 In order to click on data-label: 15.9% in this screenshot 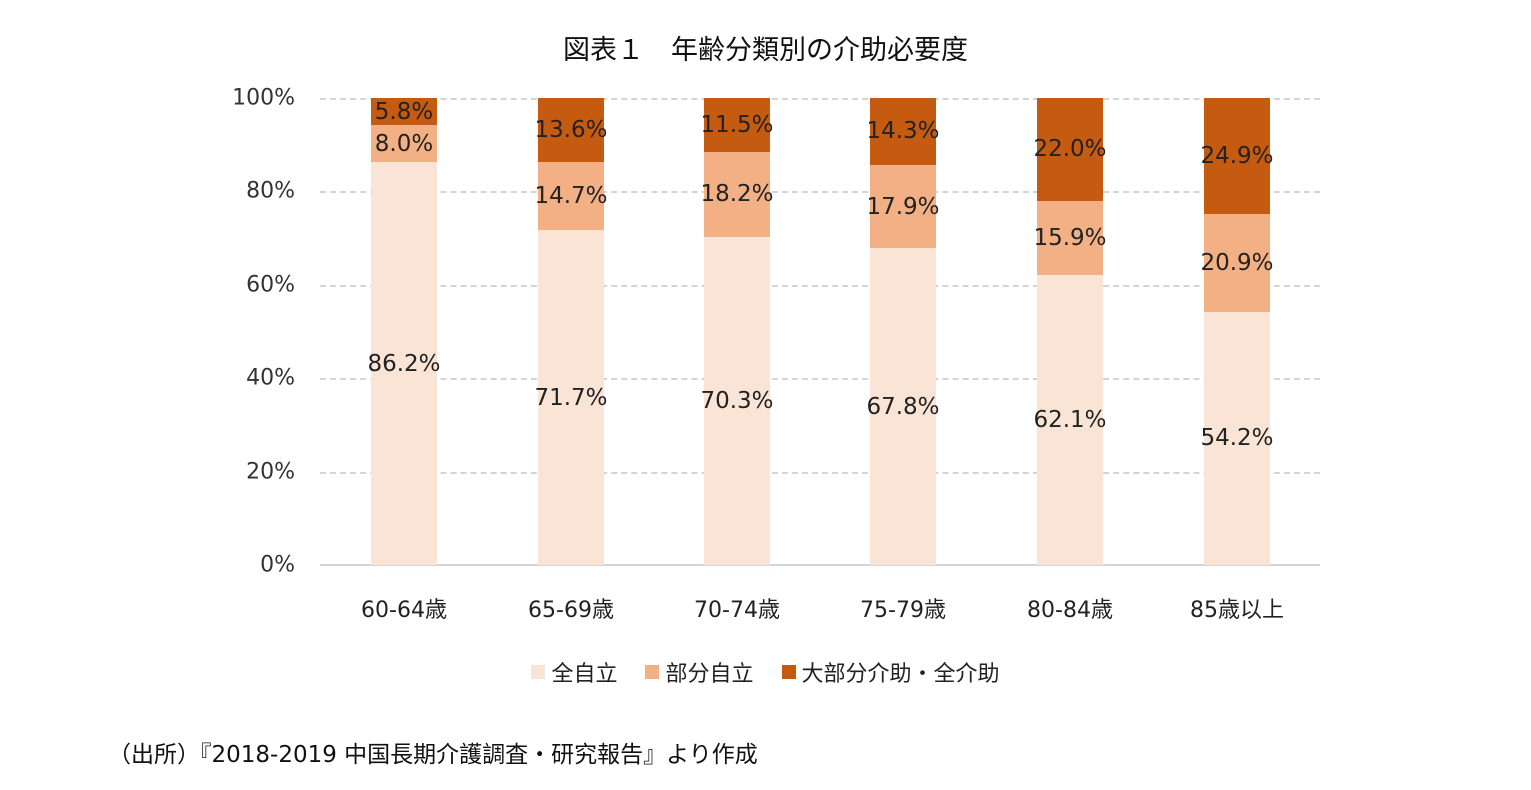, I will do `click(1070, 237)`.